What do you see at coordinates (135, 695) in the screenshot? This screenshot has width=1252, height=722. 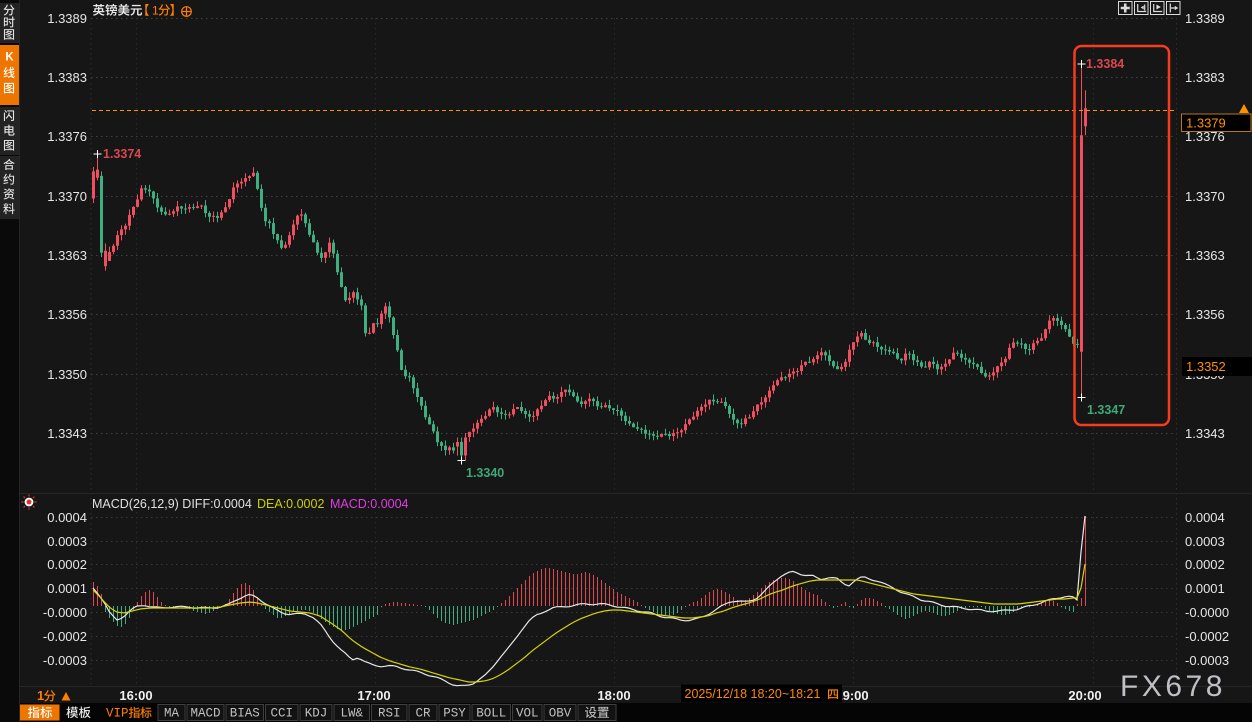 I see `svg-text: 16:00` at bounding box center [135, 695].